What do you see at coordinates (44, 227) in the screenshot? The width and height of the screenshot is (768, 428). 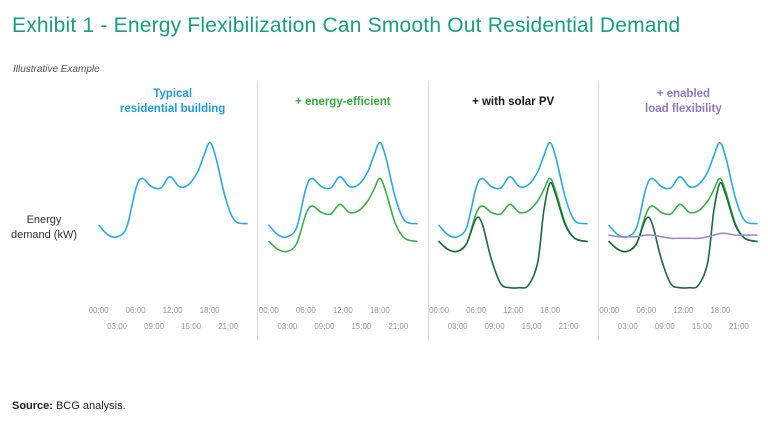 I see `y-axis-label: Energy demand (kW)` at bounding box center [44, 227].